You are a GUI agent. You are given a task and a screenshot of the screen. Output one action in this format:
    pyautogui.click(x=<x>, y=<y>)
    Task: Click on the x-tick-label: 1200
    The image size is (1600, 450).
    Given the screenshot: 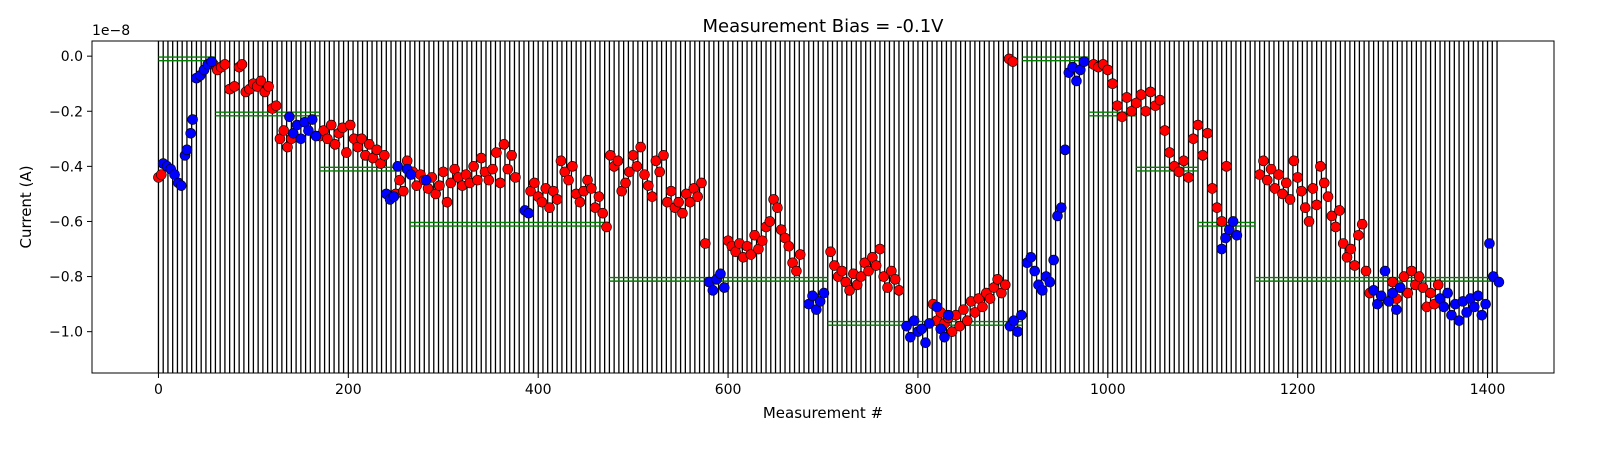 What is the action you would take?
    pyautogui.click(x=1298, y=390)
    